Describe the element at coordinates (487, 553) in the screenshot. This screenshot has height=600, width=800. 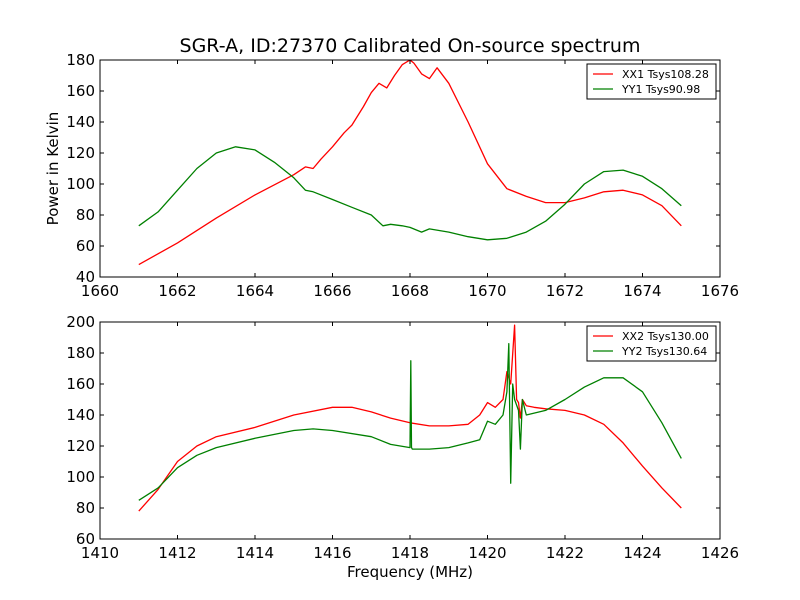
I see `bottom-x-tick-label: 1420` at that location.